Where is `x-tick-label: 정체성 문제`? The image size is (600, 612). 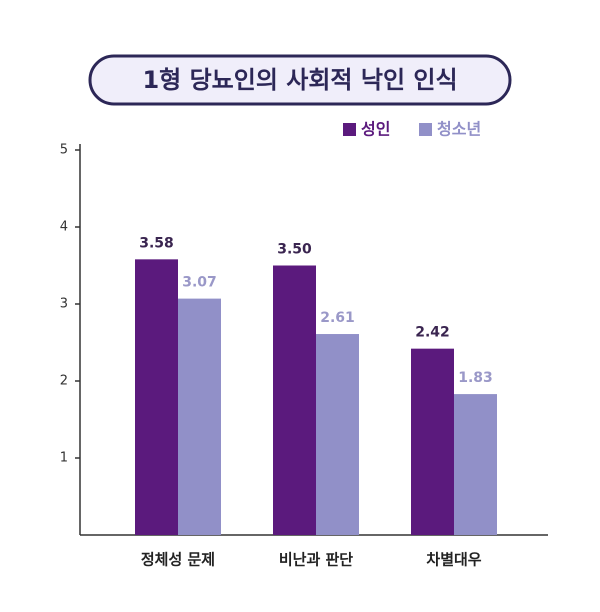 x-tick-label: 정체성 문제 is located at coordinates (178, 560).